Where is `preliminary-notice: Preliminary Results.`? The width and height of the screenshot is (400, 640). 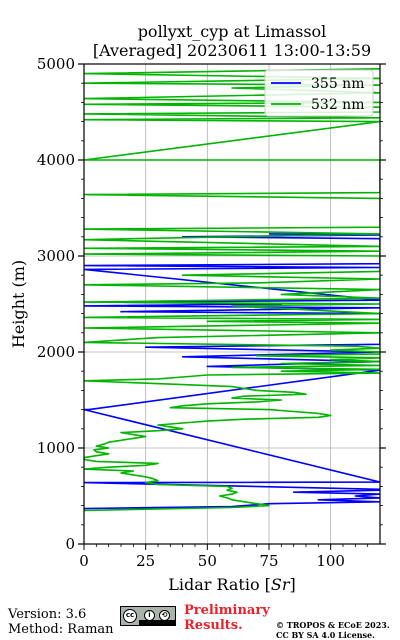
preliminary-notice: Preliminary Results. is located at coordinates (227, 618).